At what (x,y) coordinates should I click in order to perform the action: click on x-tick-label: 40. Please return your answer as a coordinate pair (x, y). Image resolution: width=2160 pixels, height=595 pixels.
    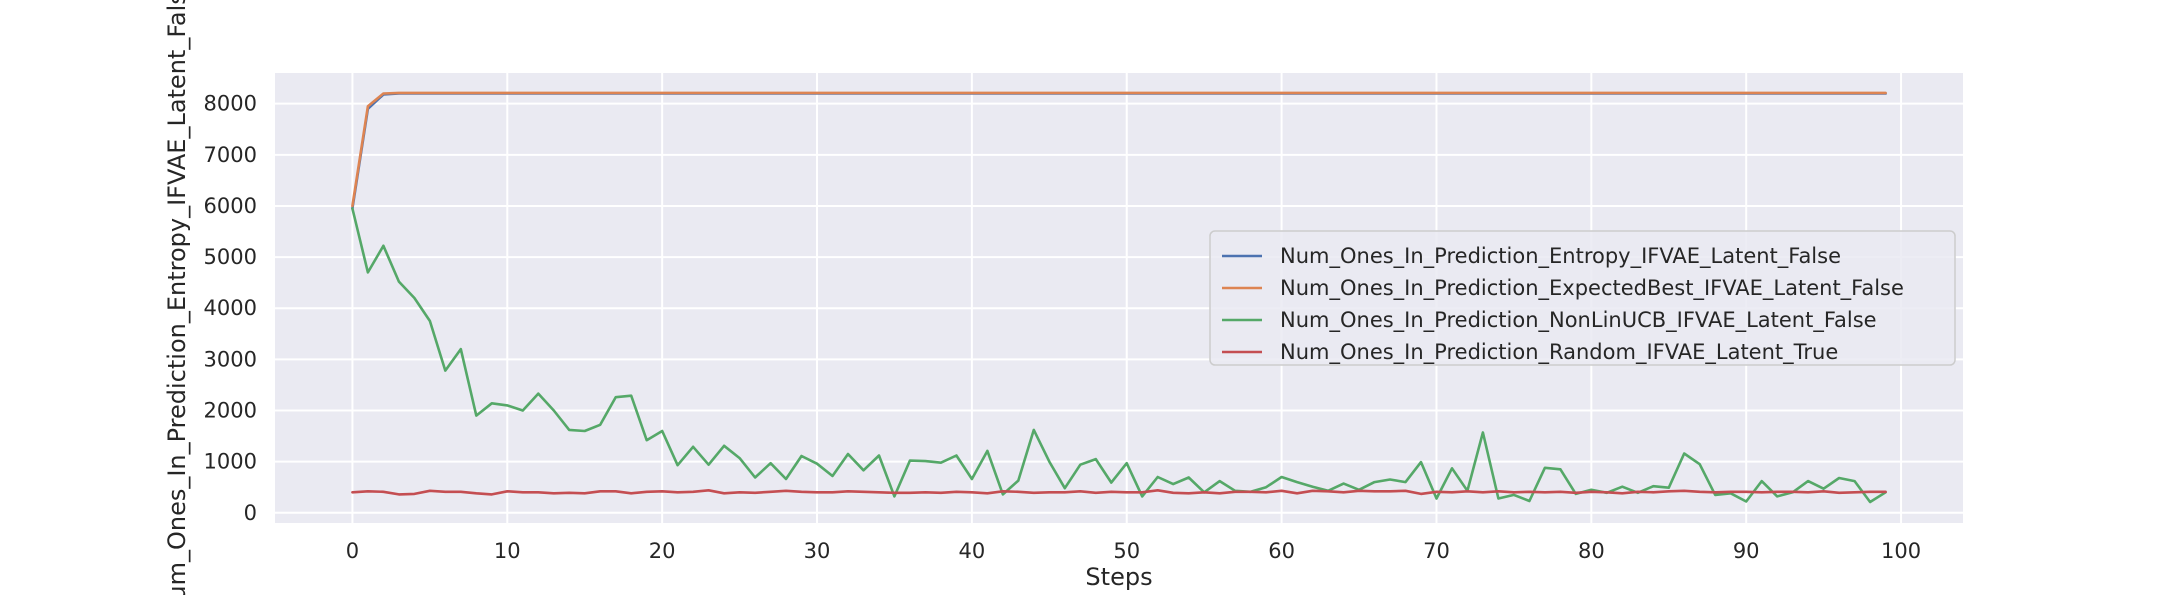
    Looking at the image, I should click on (972, 551).